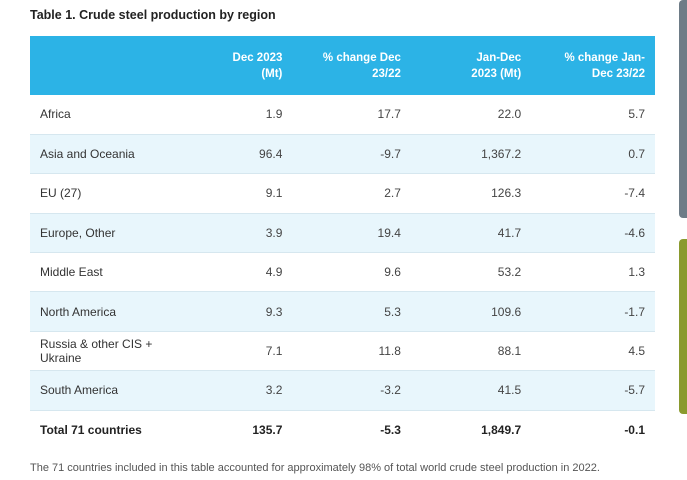  Describe the element at coordinates (683, 109) in the screenshot. I see `scrollbar-thumb-top` at that location.